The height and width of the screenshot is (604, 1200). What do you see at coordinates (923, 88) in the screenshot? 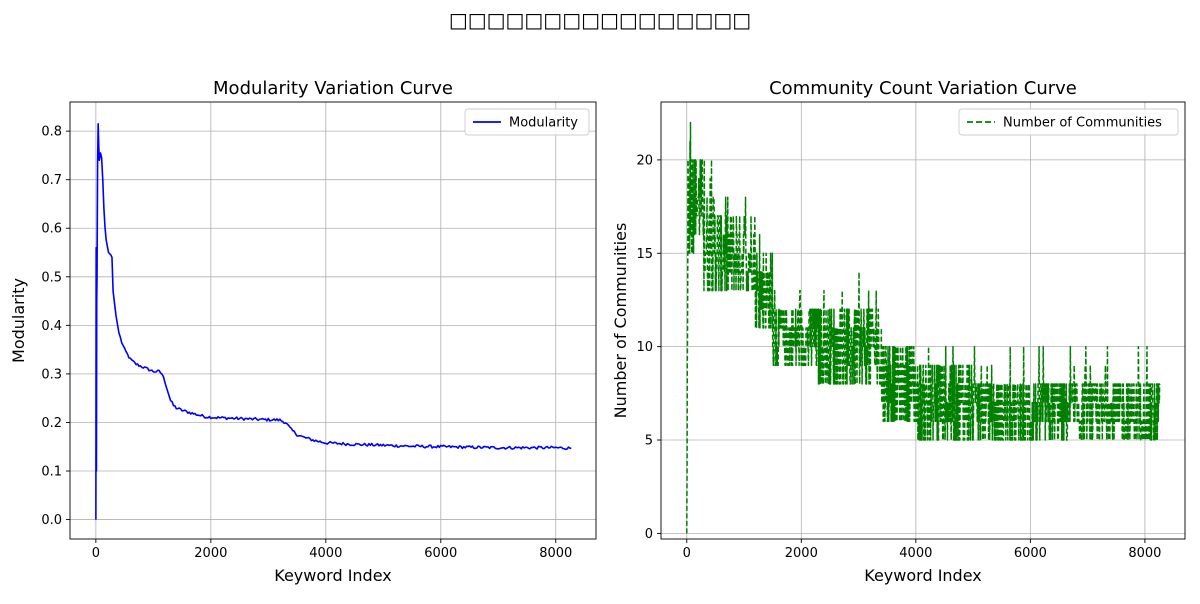
I see `chart-title: Community Count Variation Curve` at bounding box center [923, 88].